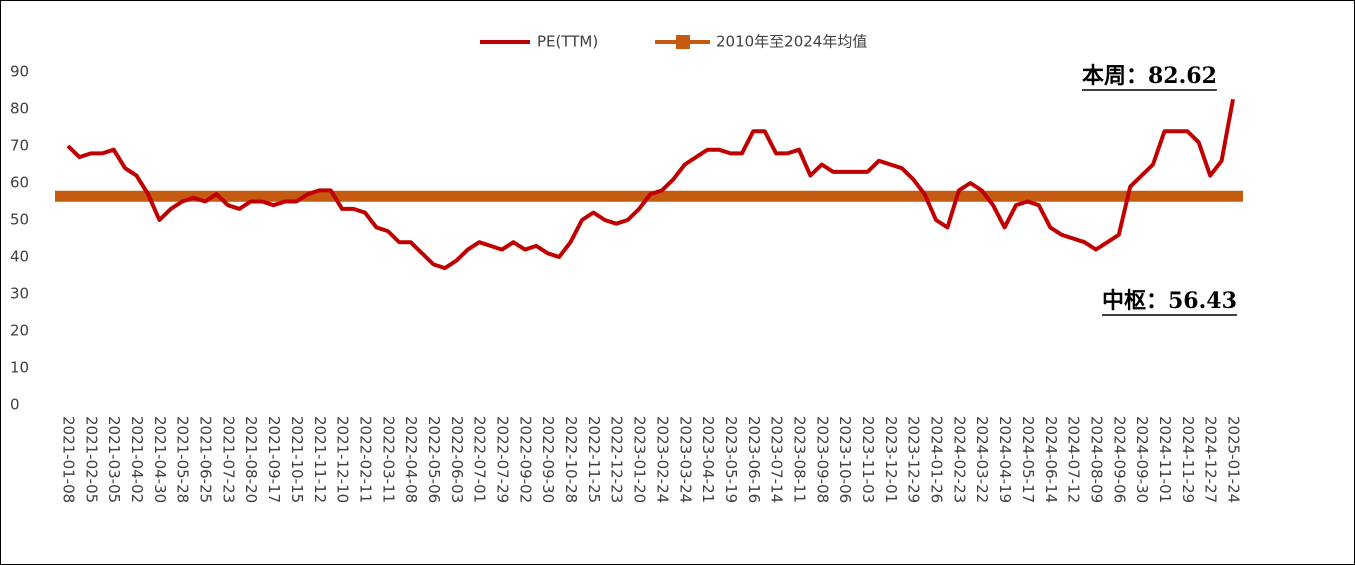 This screenshot has width=1355, height=565. Describe the element at coordinates (343, 459) in the screenshot. I see `x-tick-label: 2021-12-10` at that location.